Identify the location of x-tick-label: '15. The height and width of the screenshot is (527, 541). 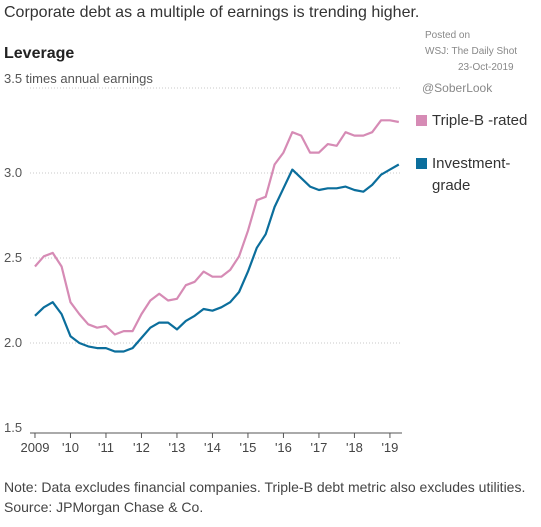
(247, 447).